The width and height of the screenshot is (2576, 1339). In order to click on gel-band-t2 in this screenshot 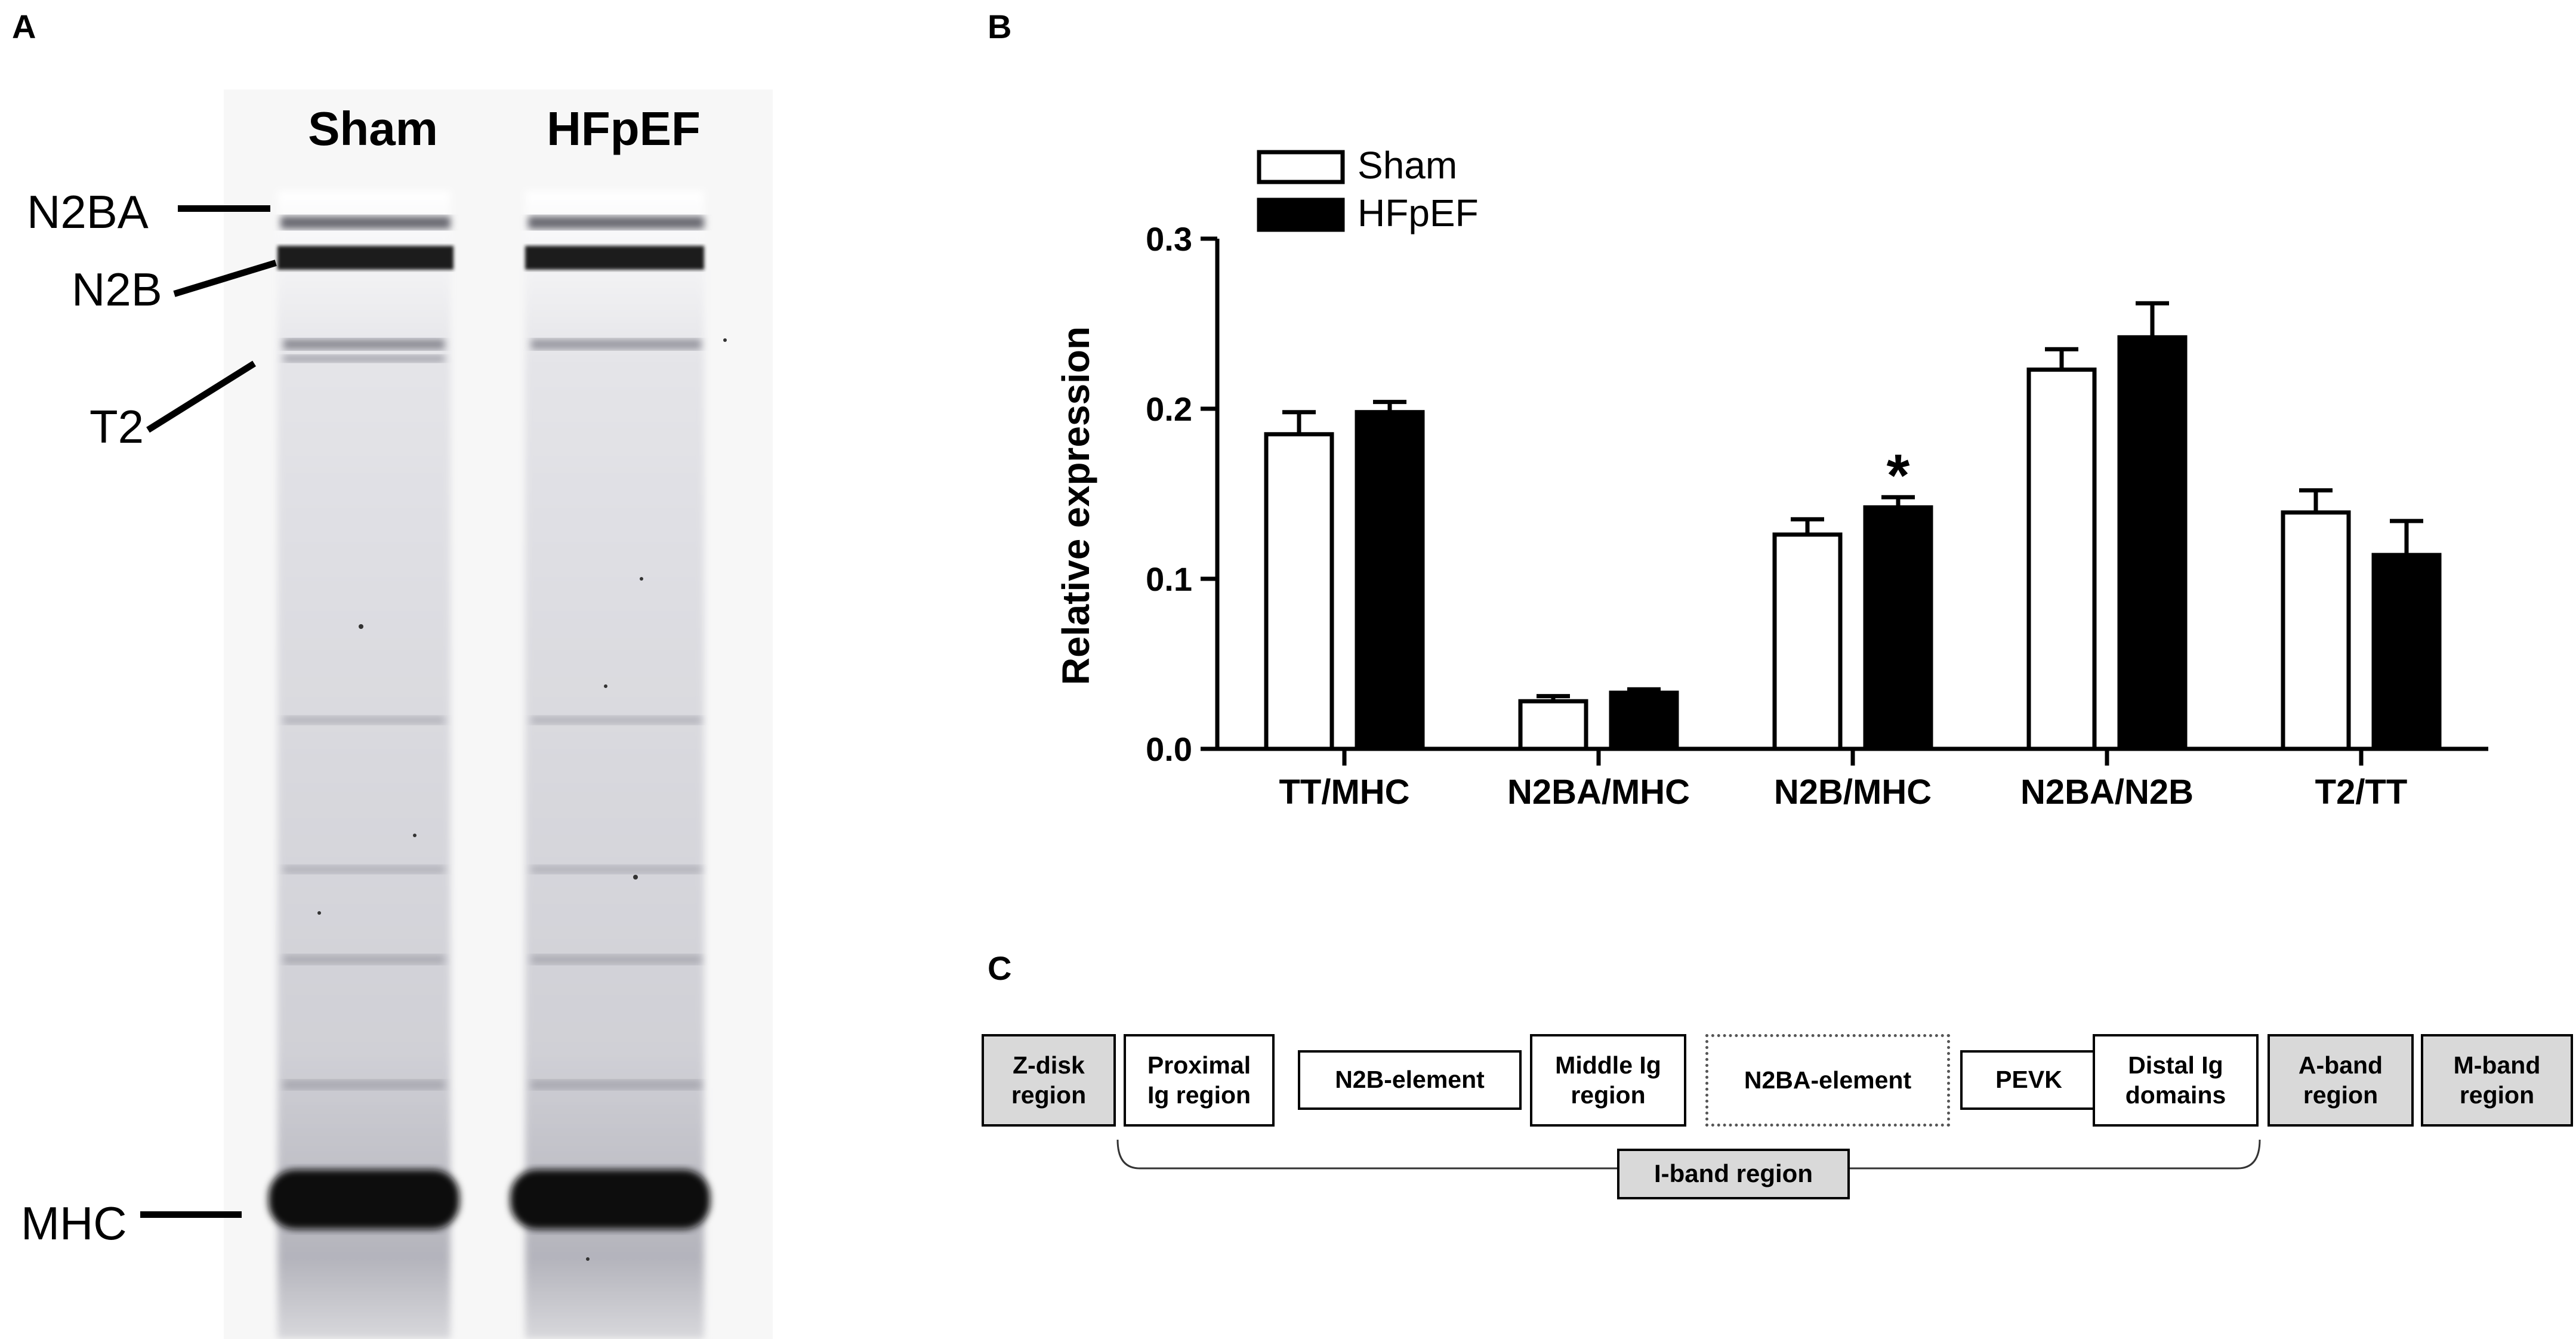, I will do `click(364, 344)`.